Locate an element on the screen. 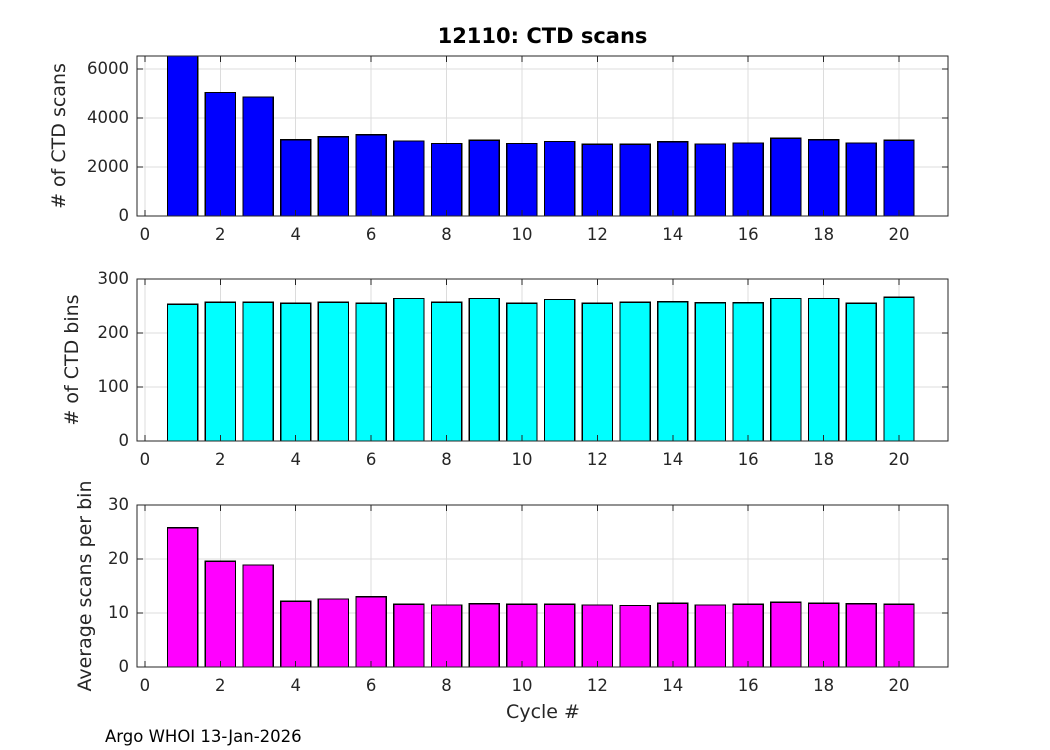 The width and height of the screenshot is (1050, 750). svg-text: 100 is located at coordinates (114, 386).